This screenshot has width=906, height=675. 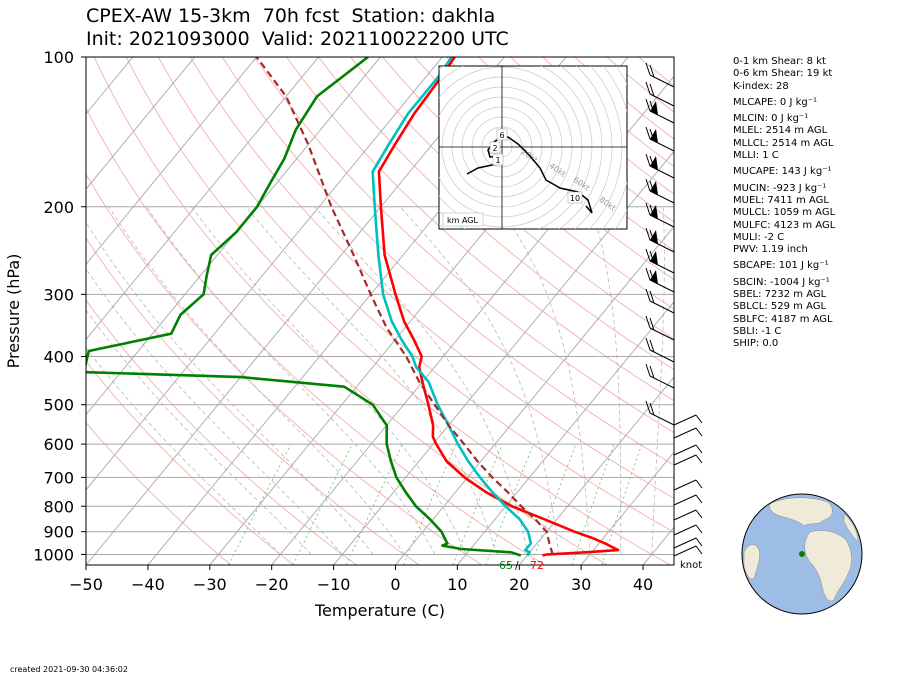 I want to click on hodograph-height-label: 6, so click(x=501, y=135).